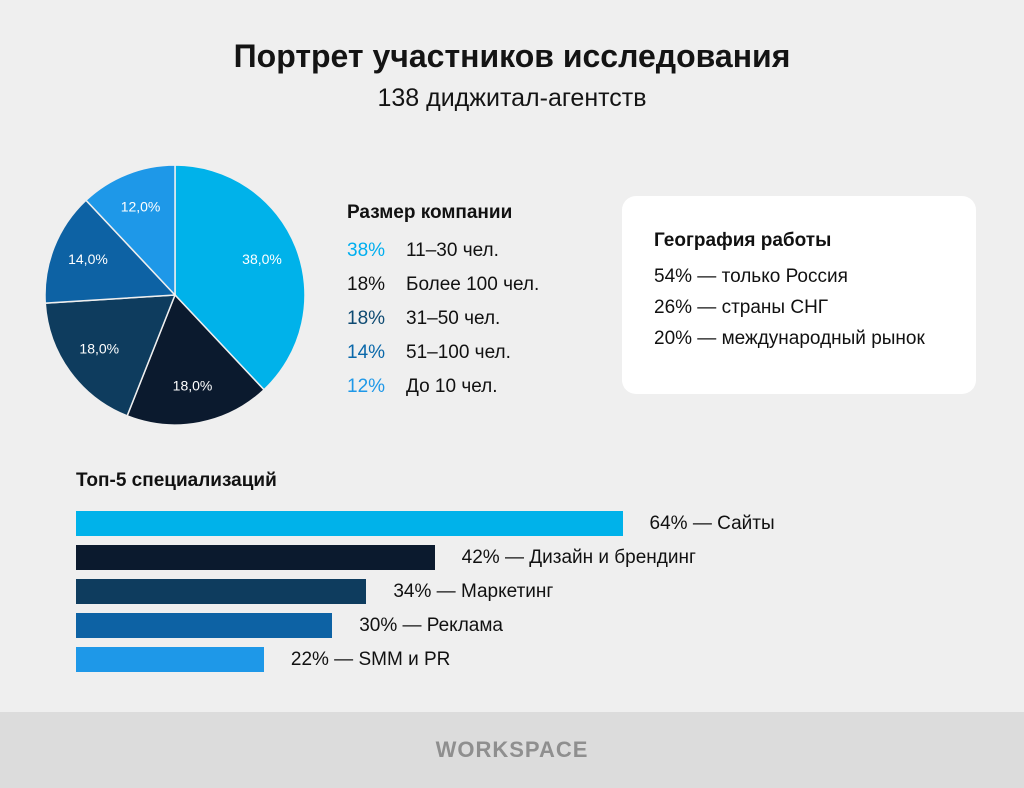 The width and height of the screenshot is (1024, 788). What do you see at coordinates (458, 352) in the screenshot?
I see `legend-label: 51–100 чел.` at bounding box center [458, 352].